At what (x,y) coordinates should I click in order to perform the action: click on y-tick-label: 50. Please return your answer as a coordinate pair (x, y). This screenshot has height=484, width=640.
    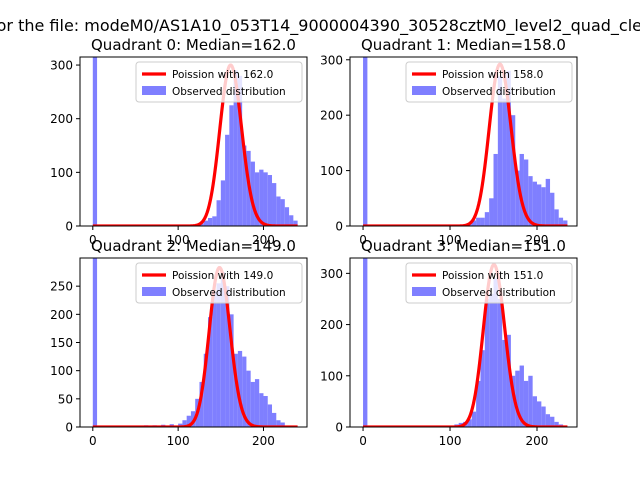
    Looking at the image, I should click on (65, 399).